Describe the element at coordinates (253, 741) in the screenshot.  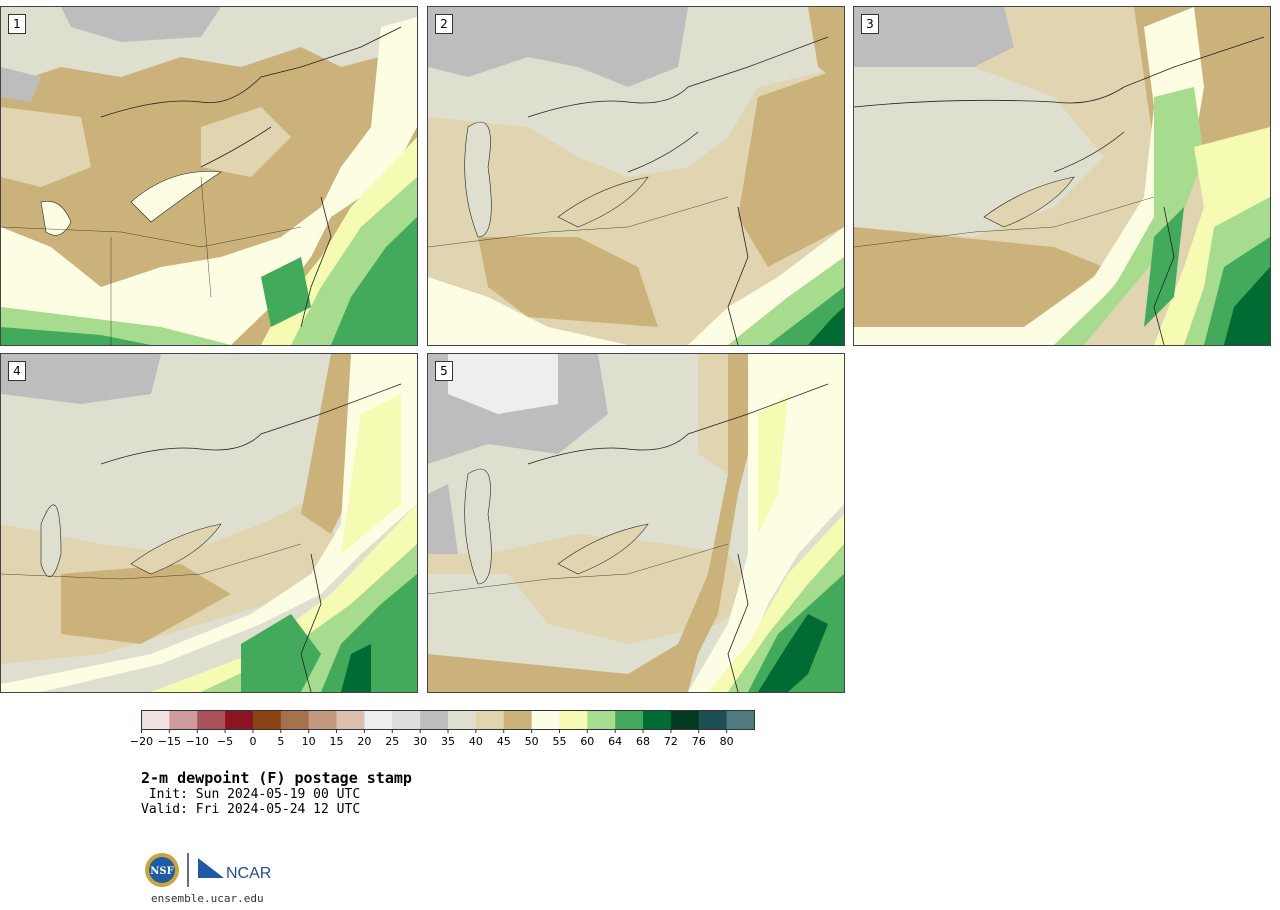
I see `colorbar-tick-label: 0` at that location.